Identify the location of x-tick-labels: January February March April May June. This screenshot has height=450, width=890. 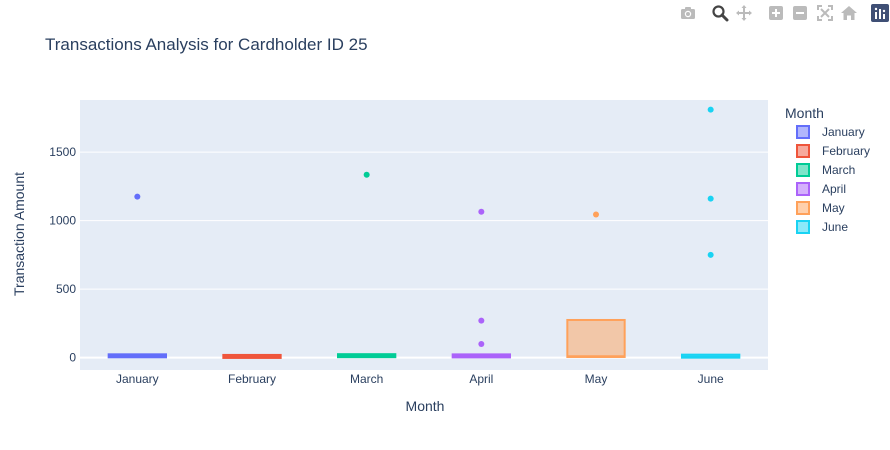
(420, 379).